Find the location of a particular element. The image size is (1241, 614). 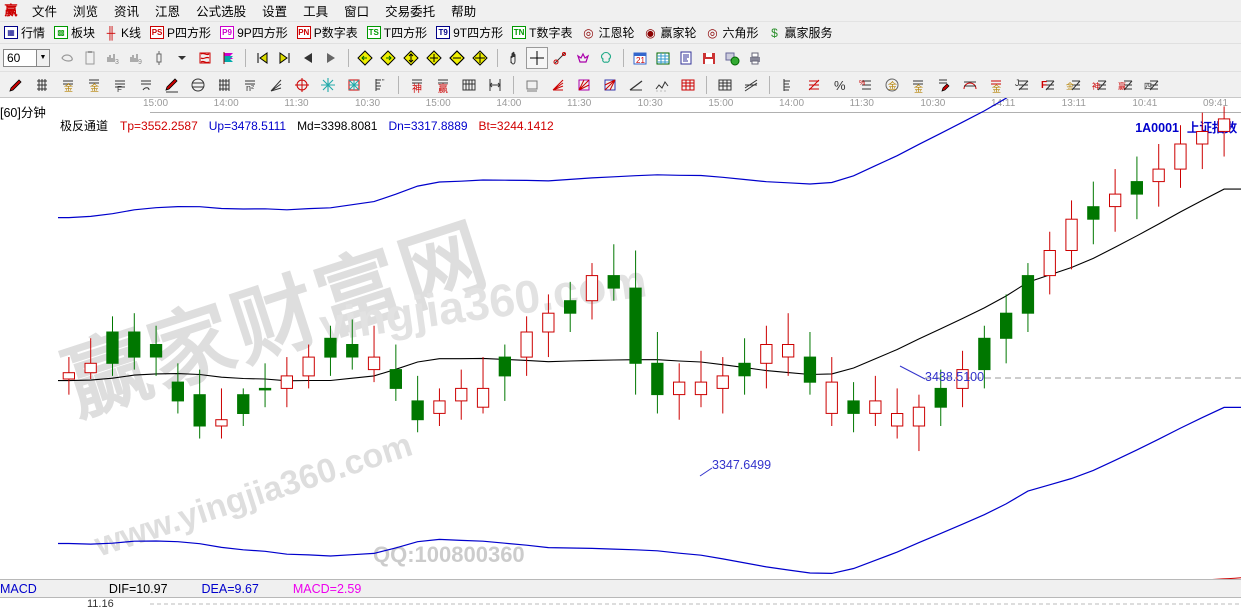

menu-file: 文件 is located at coordinates (44, 11).